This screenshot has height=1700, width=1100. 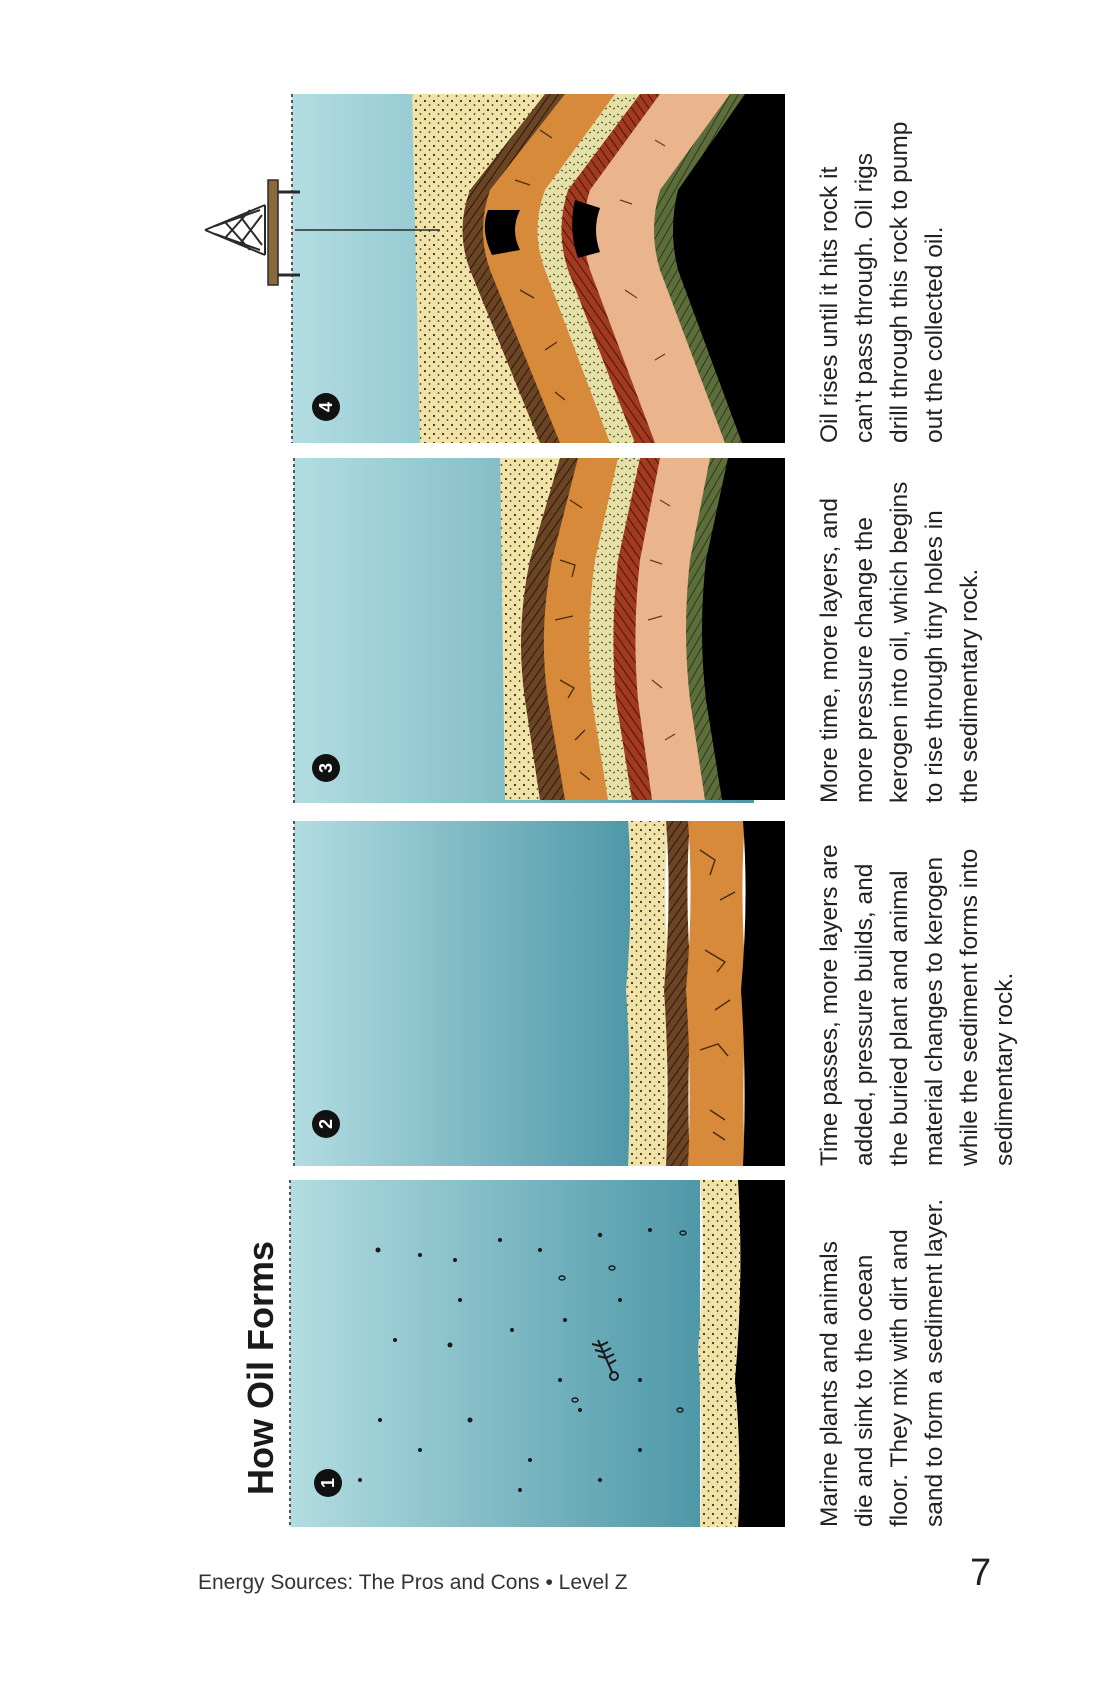 What do you see at coordinates (829, 650) in the screenshot?
I see `caption-line: More time, more layers, and` at bounding box center [829, 650].